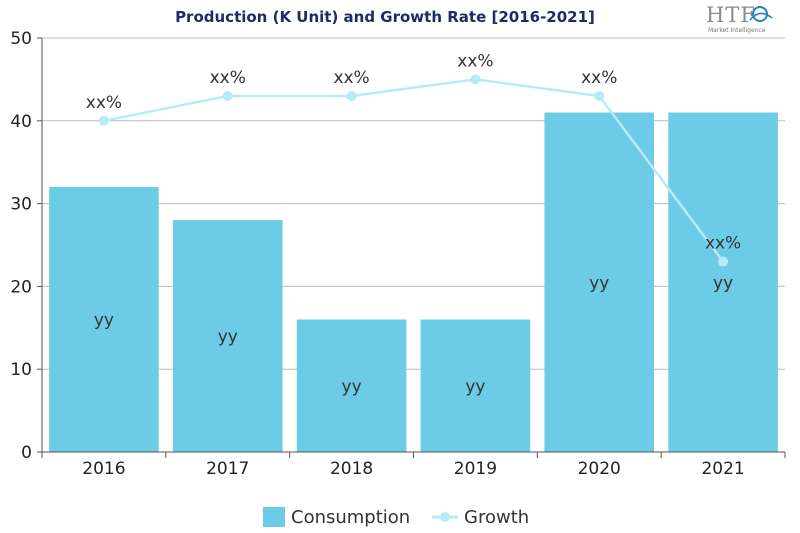 The width and height of the screenshot is (800, 533). I want to click on bar-2019, so click(475, 385).